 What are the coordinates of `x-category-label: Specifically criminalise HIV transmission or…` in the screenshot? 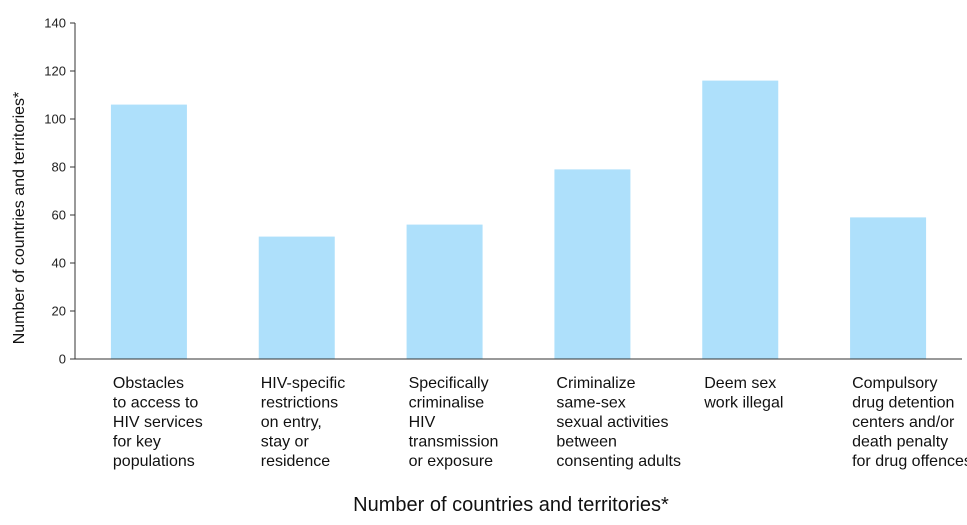 It's located at (454, 422).